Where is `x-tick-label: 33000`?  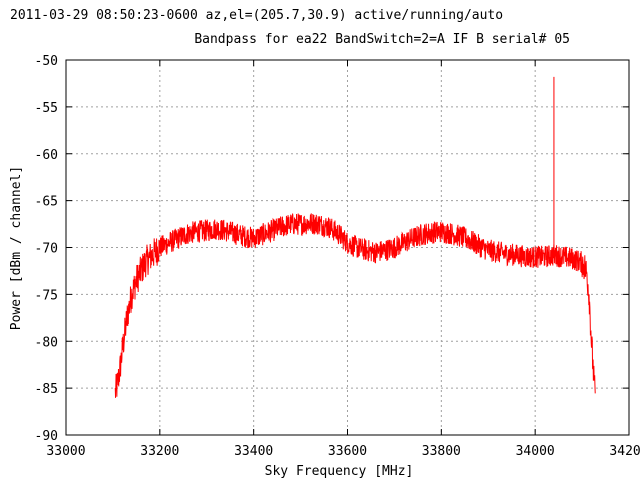 x-tick-label: 33000 is located at coordinates (65, 451).